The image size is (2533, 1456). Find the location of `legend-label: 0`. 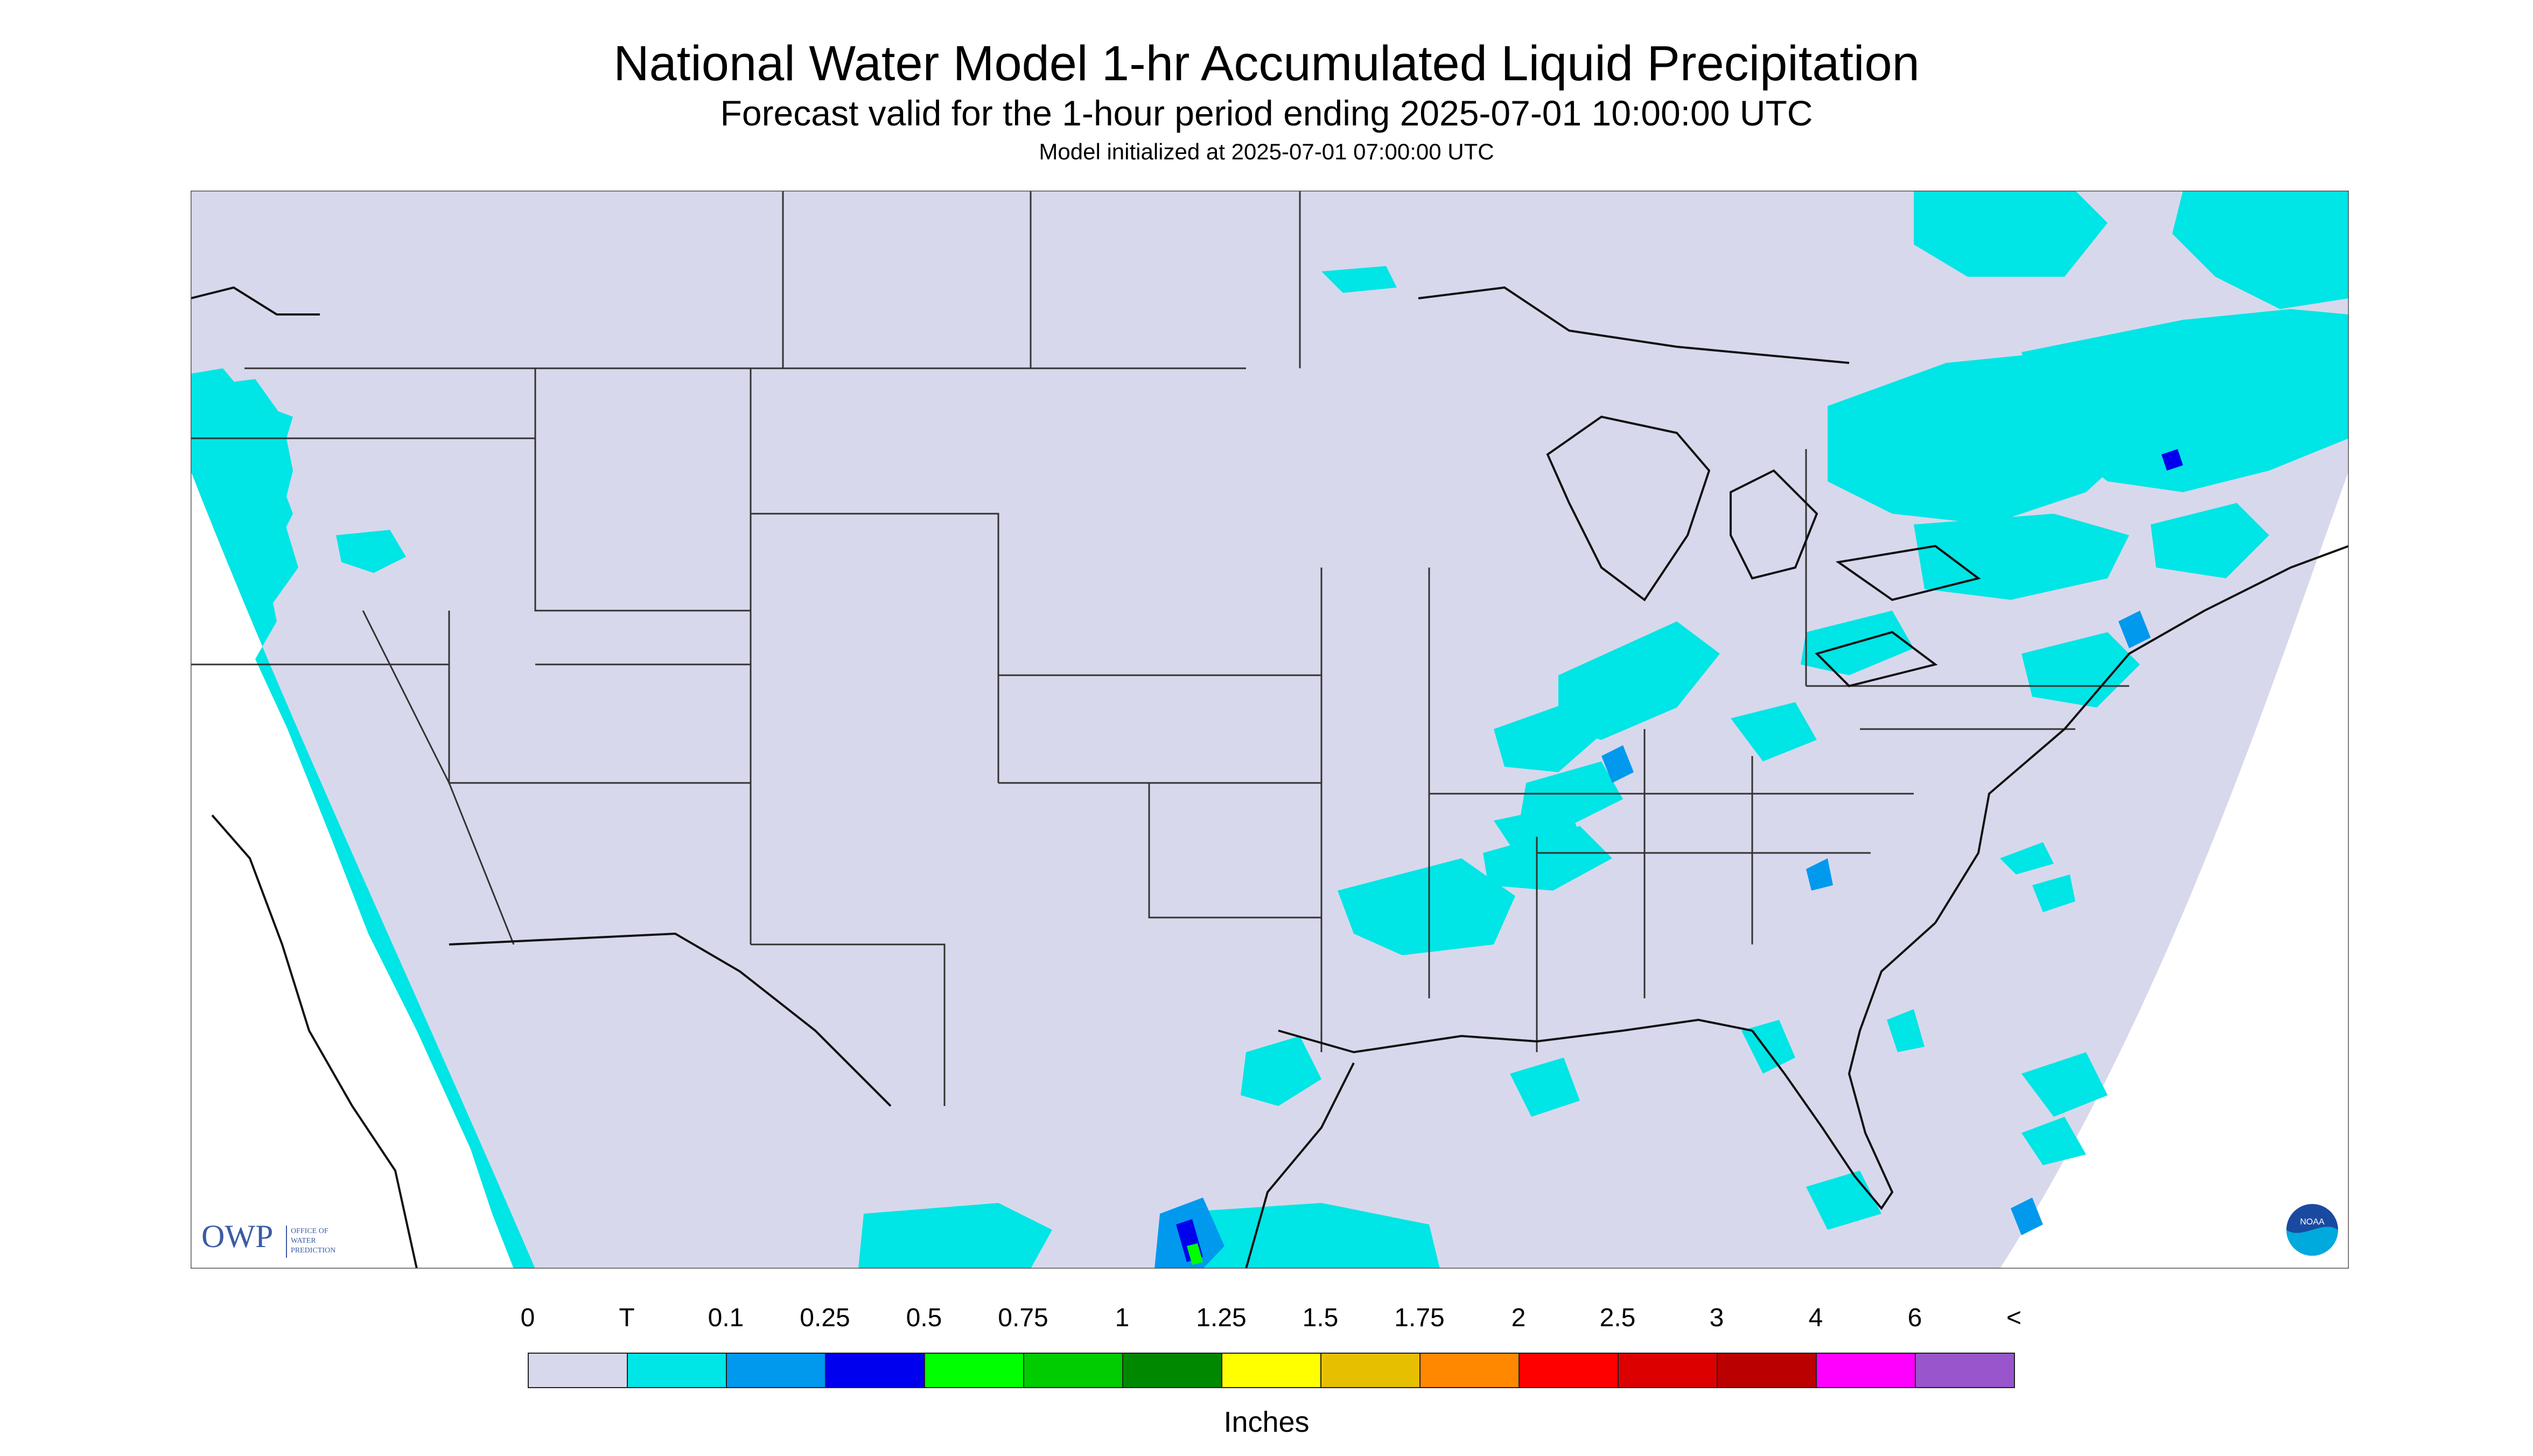

legend-label: 0 is located at coordinates (527, 1318).